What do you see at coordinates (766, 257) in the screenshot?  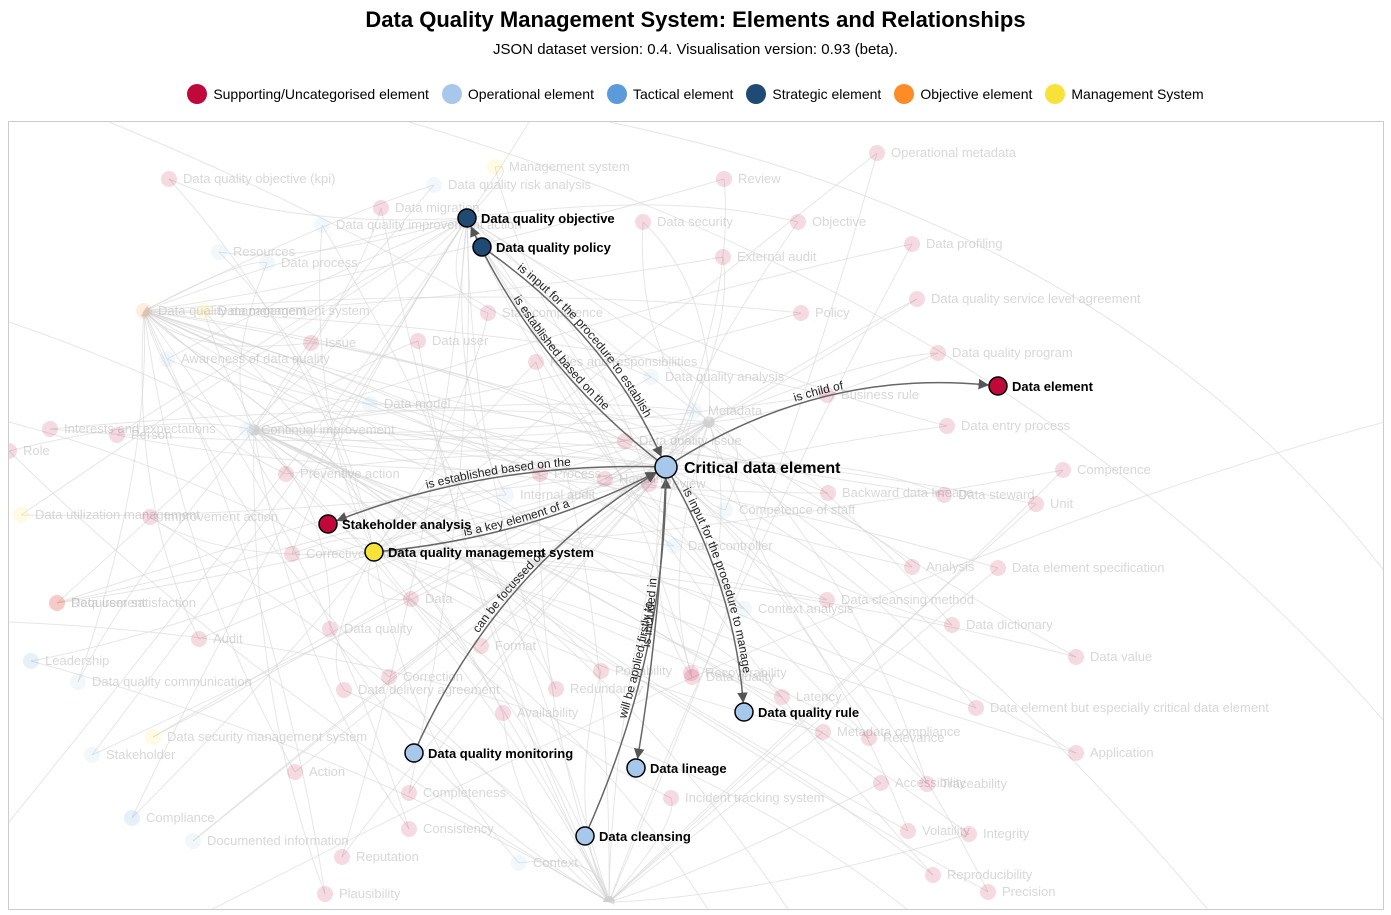 I see `background-node: External audit` at bounding box center [766, 257].